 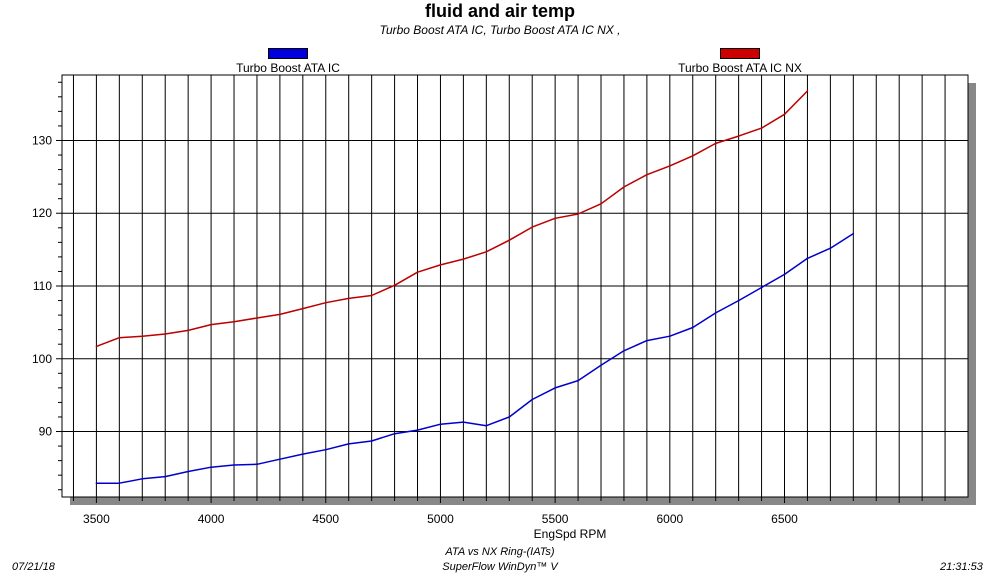 What do you see at coordinates (669, 519) in the screenshot?
I see `x-tick-label: 6000` at bounding box center [669, 519].